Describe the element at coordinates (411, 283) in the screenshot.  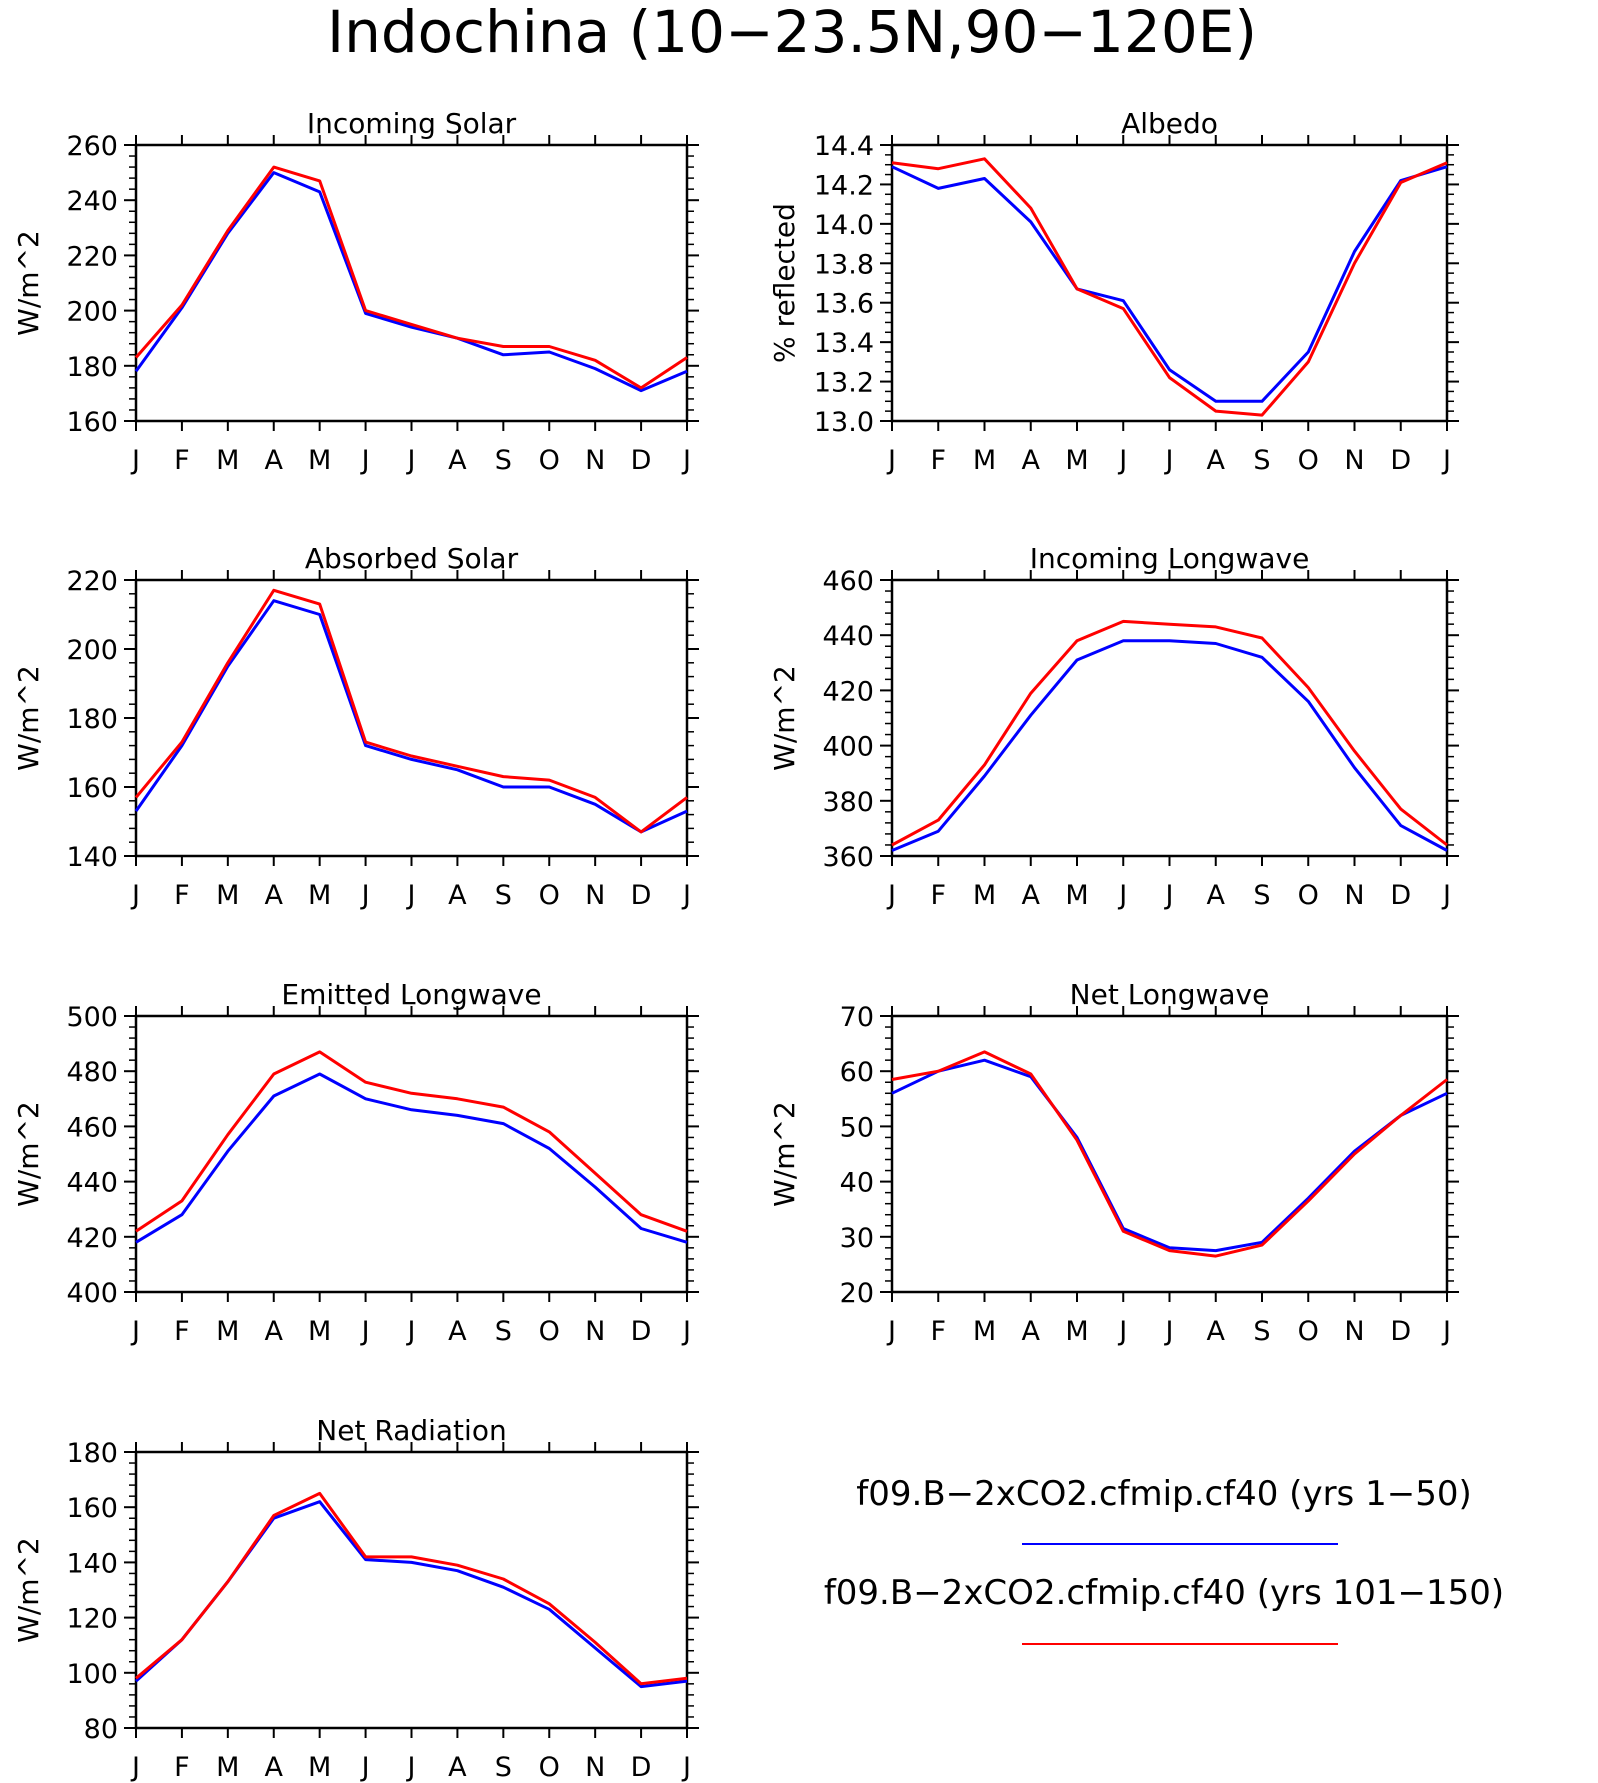
I see `incoming-solar-frame` at that location.